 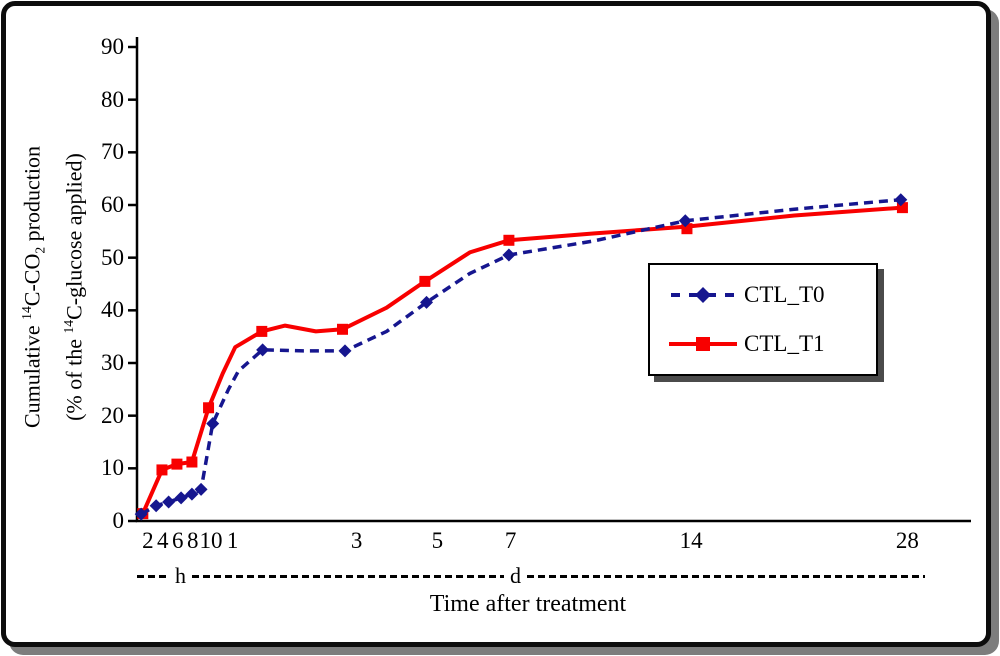 What do you see at coordinates (437, 540) in the screenshot?
I see `x-tick-label: 5` at bounding box center [437, 540].